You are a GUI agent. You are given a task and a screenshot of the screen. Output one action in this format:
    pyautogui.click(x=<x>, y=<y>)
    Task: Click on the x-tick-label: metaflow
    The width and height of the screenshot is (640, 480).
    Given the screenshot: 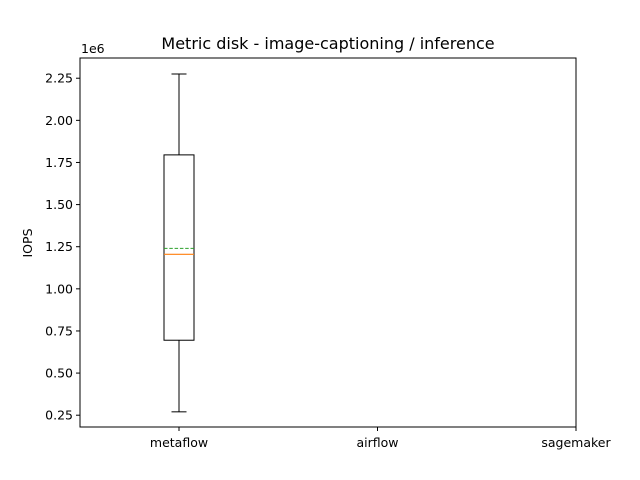 What is the action you would take?
    pyautogui.click(x=179, y=442)
    